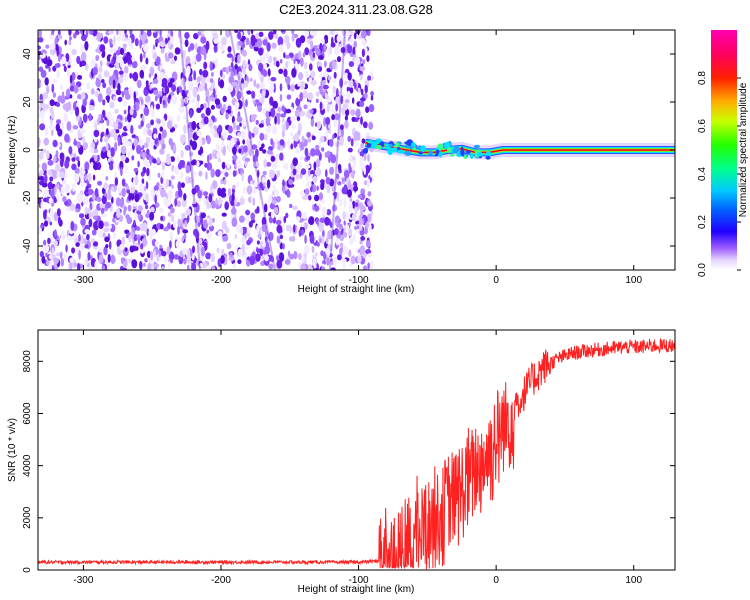 The width and height of the screenshot is (750, 600). Describe the element at coordinates (633, 580) in the screenshot. I see `x-tick-label: 100` at that location.